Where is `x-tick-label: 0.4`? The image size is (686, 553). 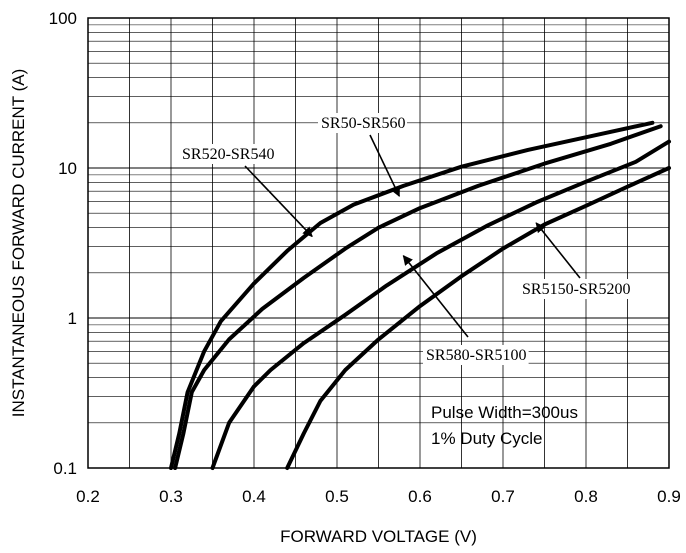
x-tick-label: 0.4 is located at coordinates (254, 496).